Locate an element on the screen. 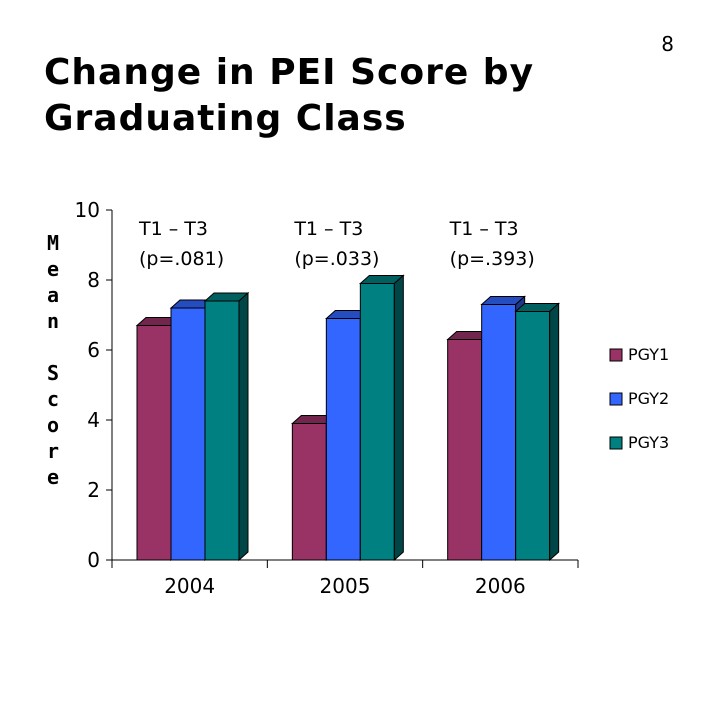 The width and height of the screenshot is (720, 720). annotation-line2: (p=.393) is located at coordinates (492, 259).